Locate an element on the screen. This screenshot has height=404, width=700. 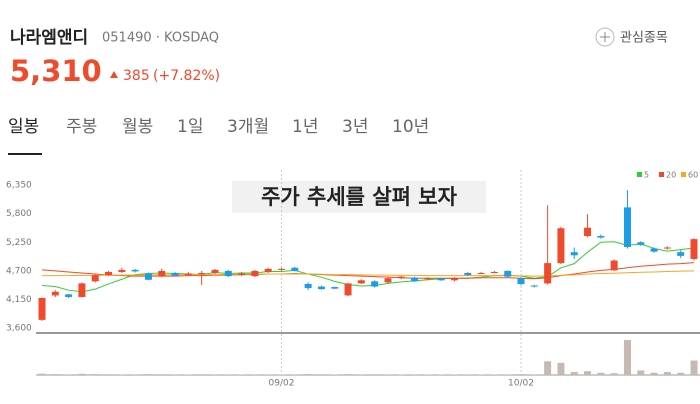
up-arrow is located at coordinates (114, 74).